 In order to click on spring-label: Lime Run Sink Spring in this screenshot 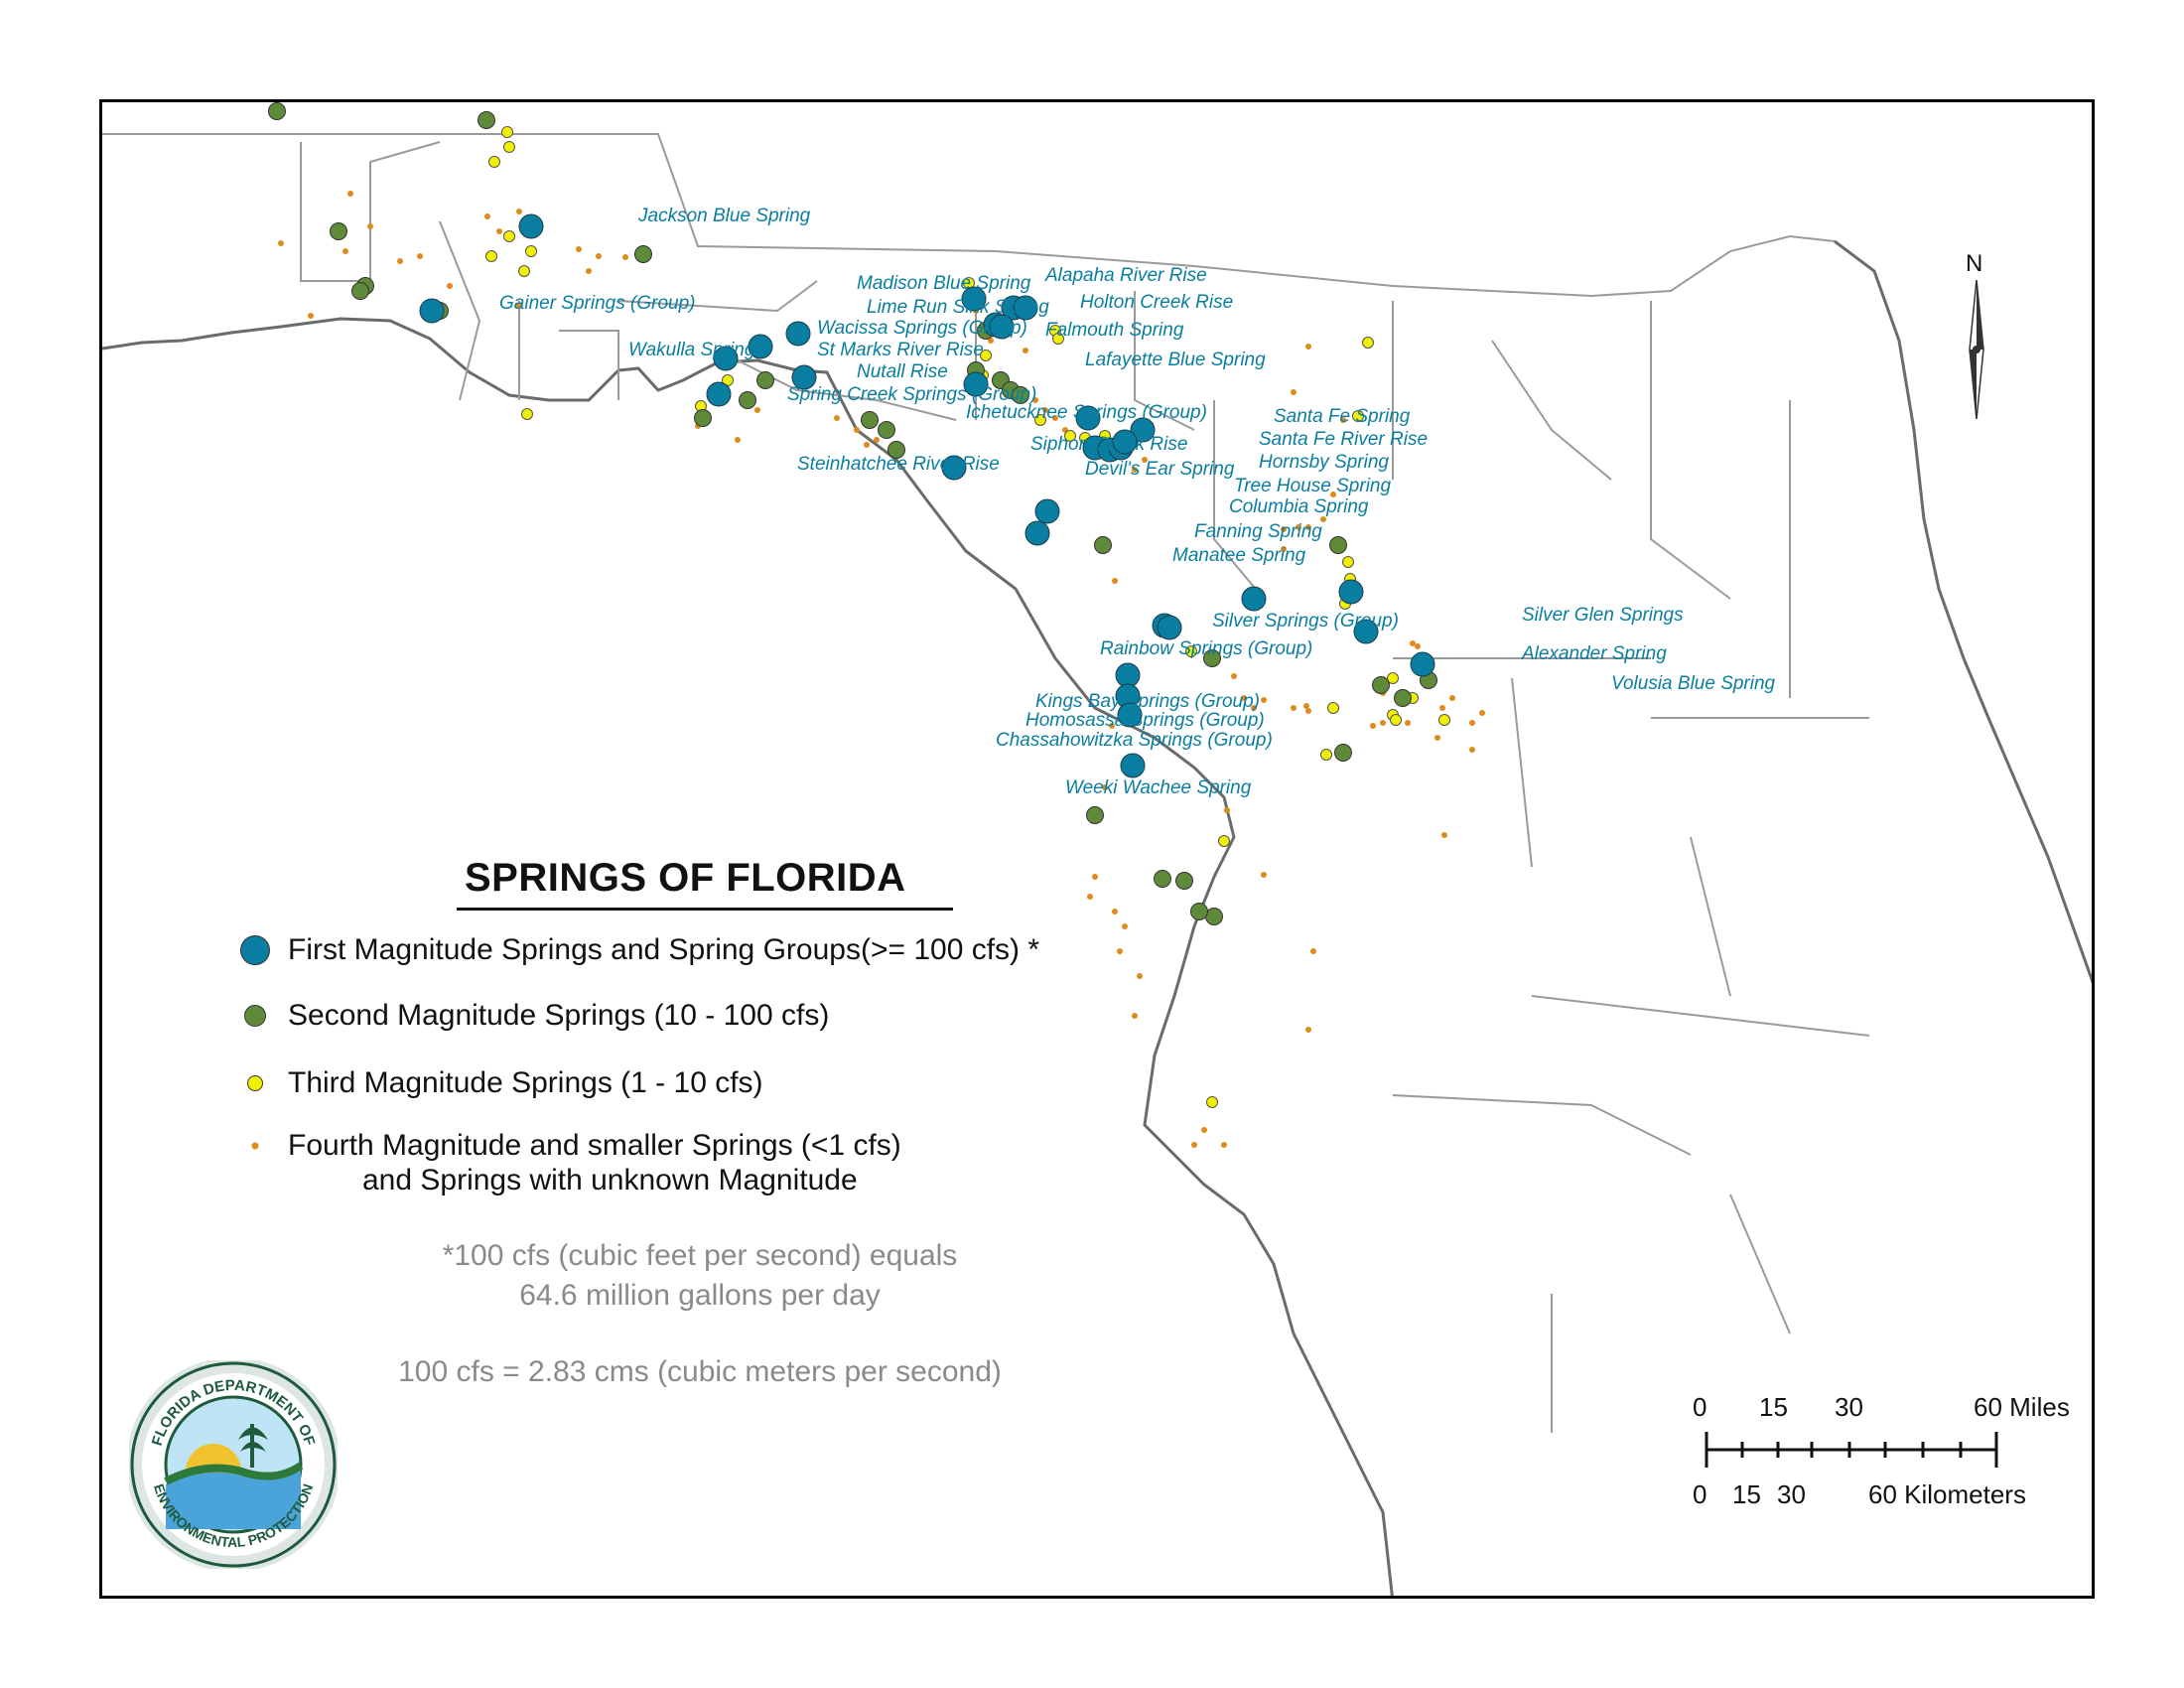, I will do `click(958, 307)`.